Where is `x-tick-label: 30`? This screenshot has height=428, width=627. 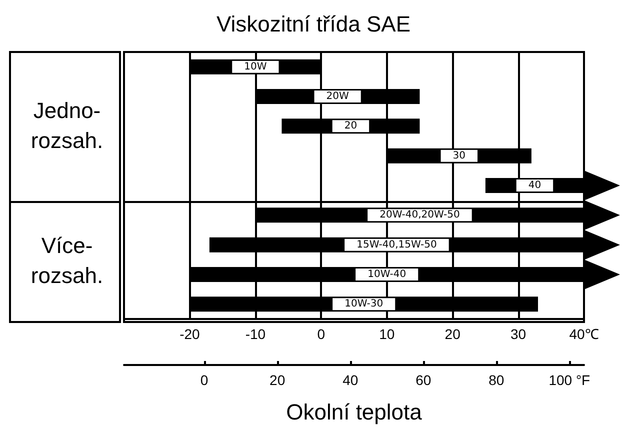 x-tick-label: 30 is located at coordinates (518, 334).